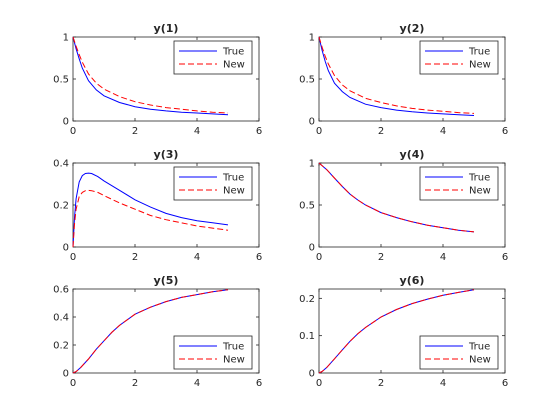 Image resolution: width=560 pixels, height=420 pixels. Describe the element at coordinates (166, 28) in the screenshot. I see `subplot-title: y(1)` at that location.